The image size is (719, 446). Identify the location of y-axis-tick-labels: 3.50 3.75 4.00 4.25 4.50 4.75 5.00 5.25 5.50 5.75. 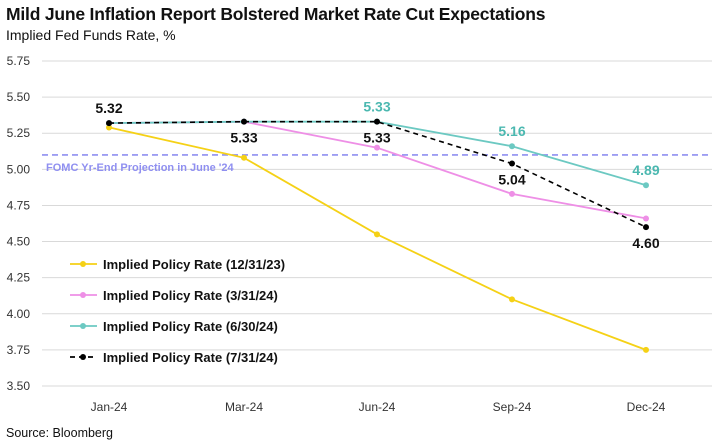
(19, 223).